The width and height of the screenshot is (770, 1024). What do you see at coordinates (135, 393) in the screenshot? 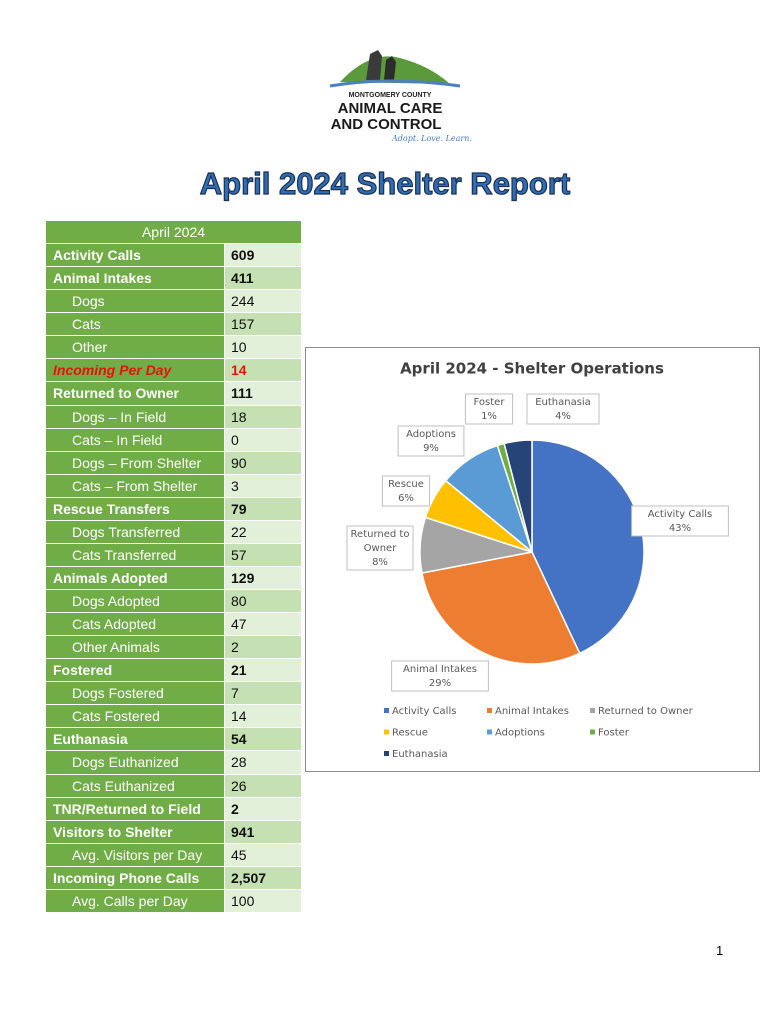
I see `row-label: Returned to Owner` at bounding box center [135, 393].